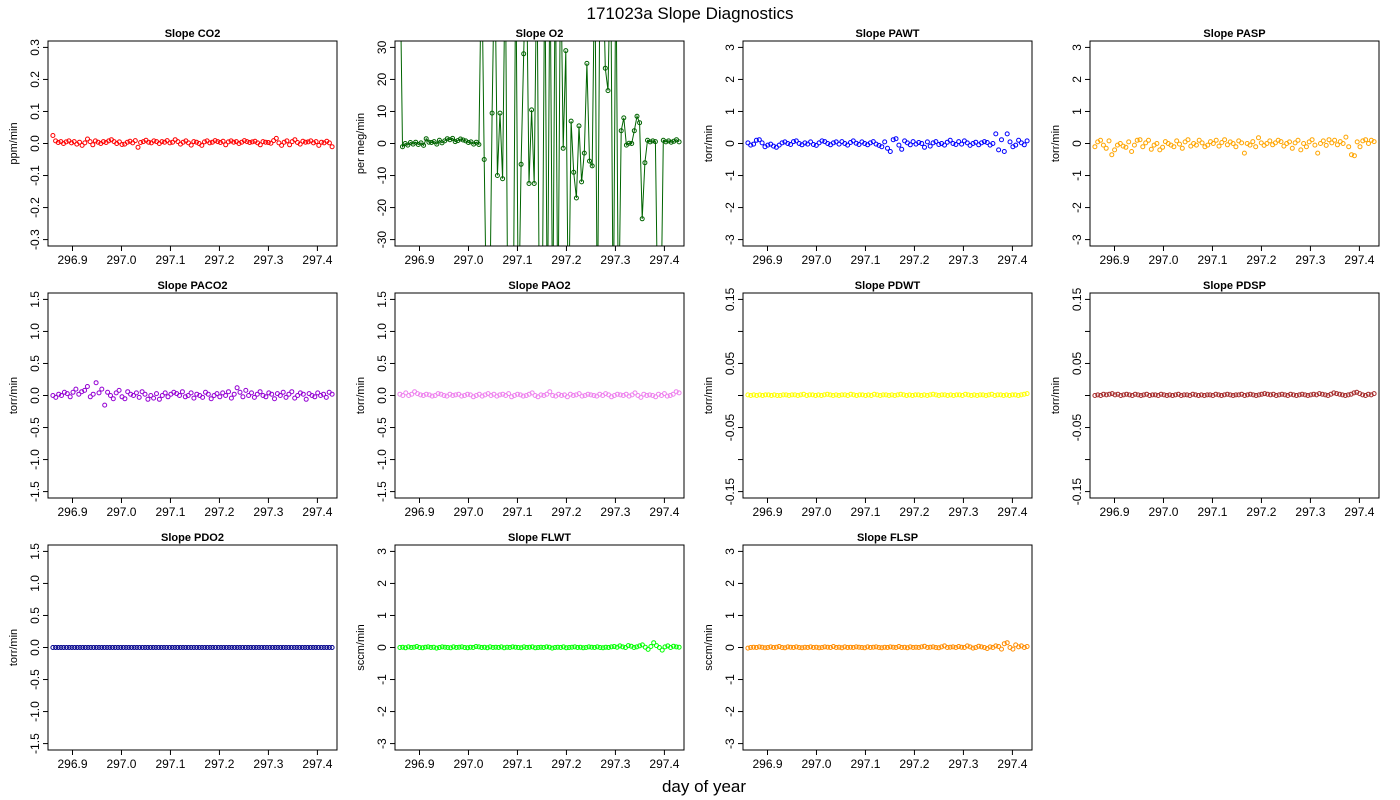  Describe the element at coordinates (730, 239) in the screenshot. I see `y-tick-label-slope-pawt-0: -3` at that location.